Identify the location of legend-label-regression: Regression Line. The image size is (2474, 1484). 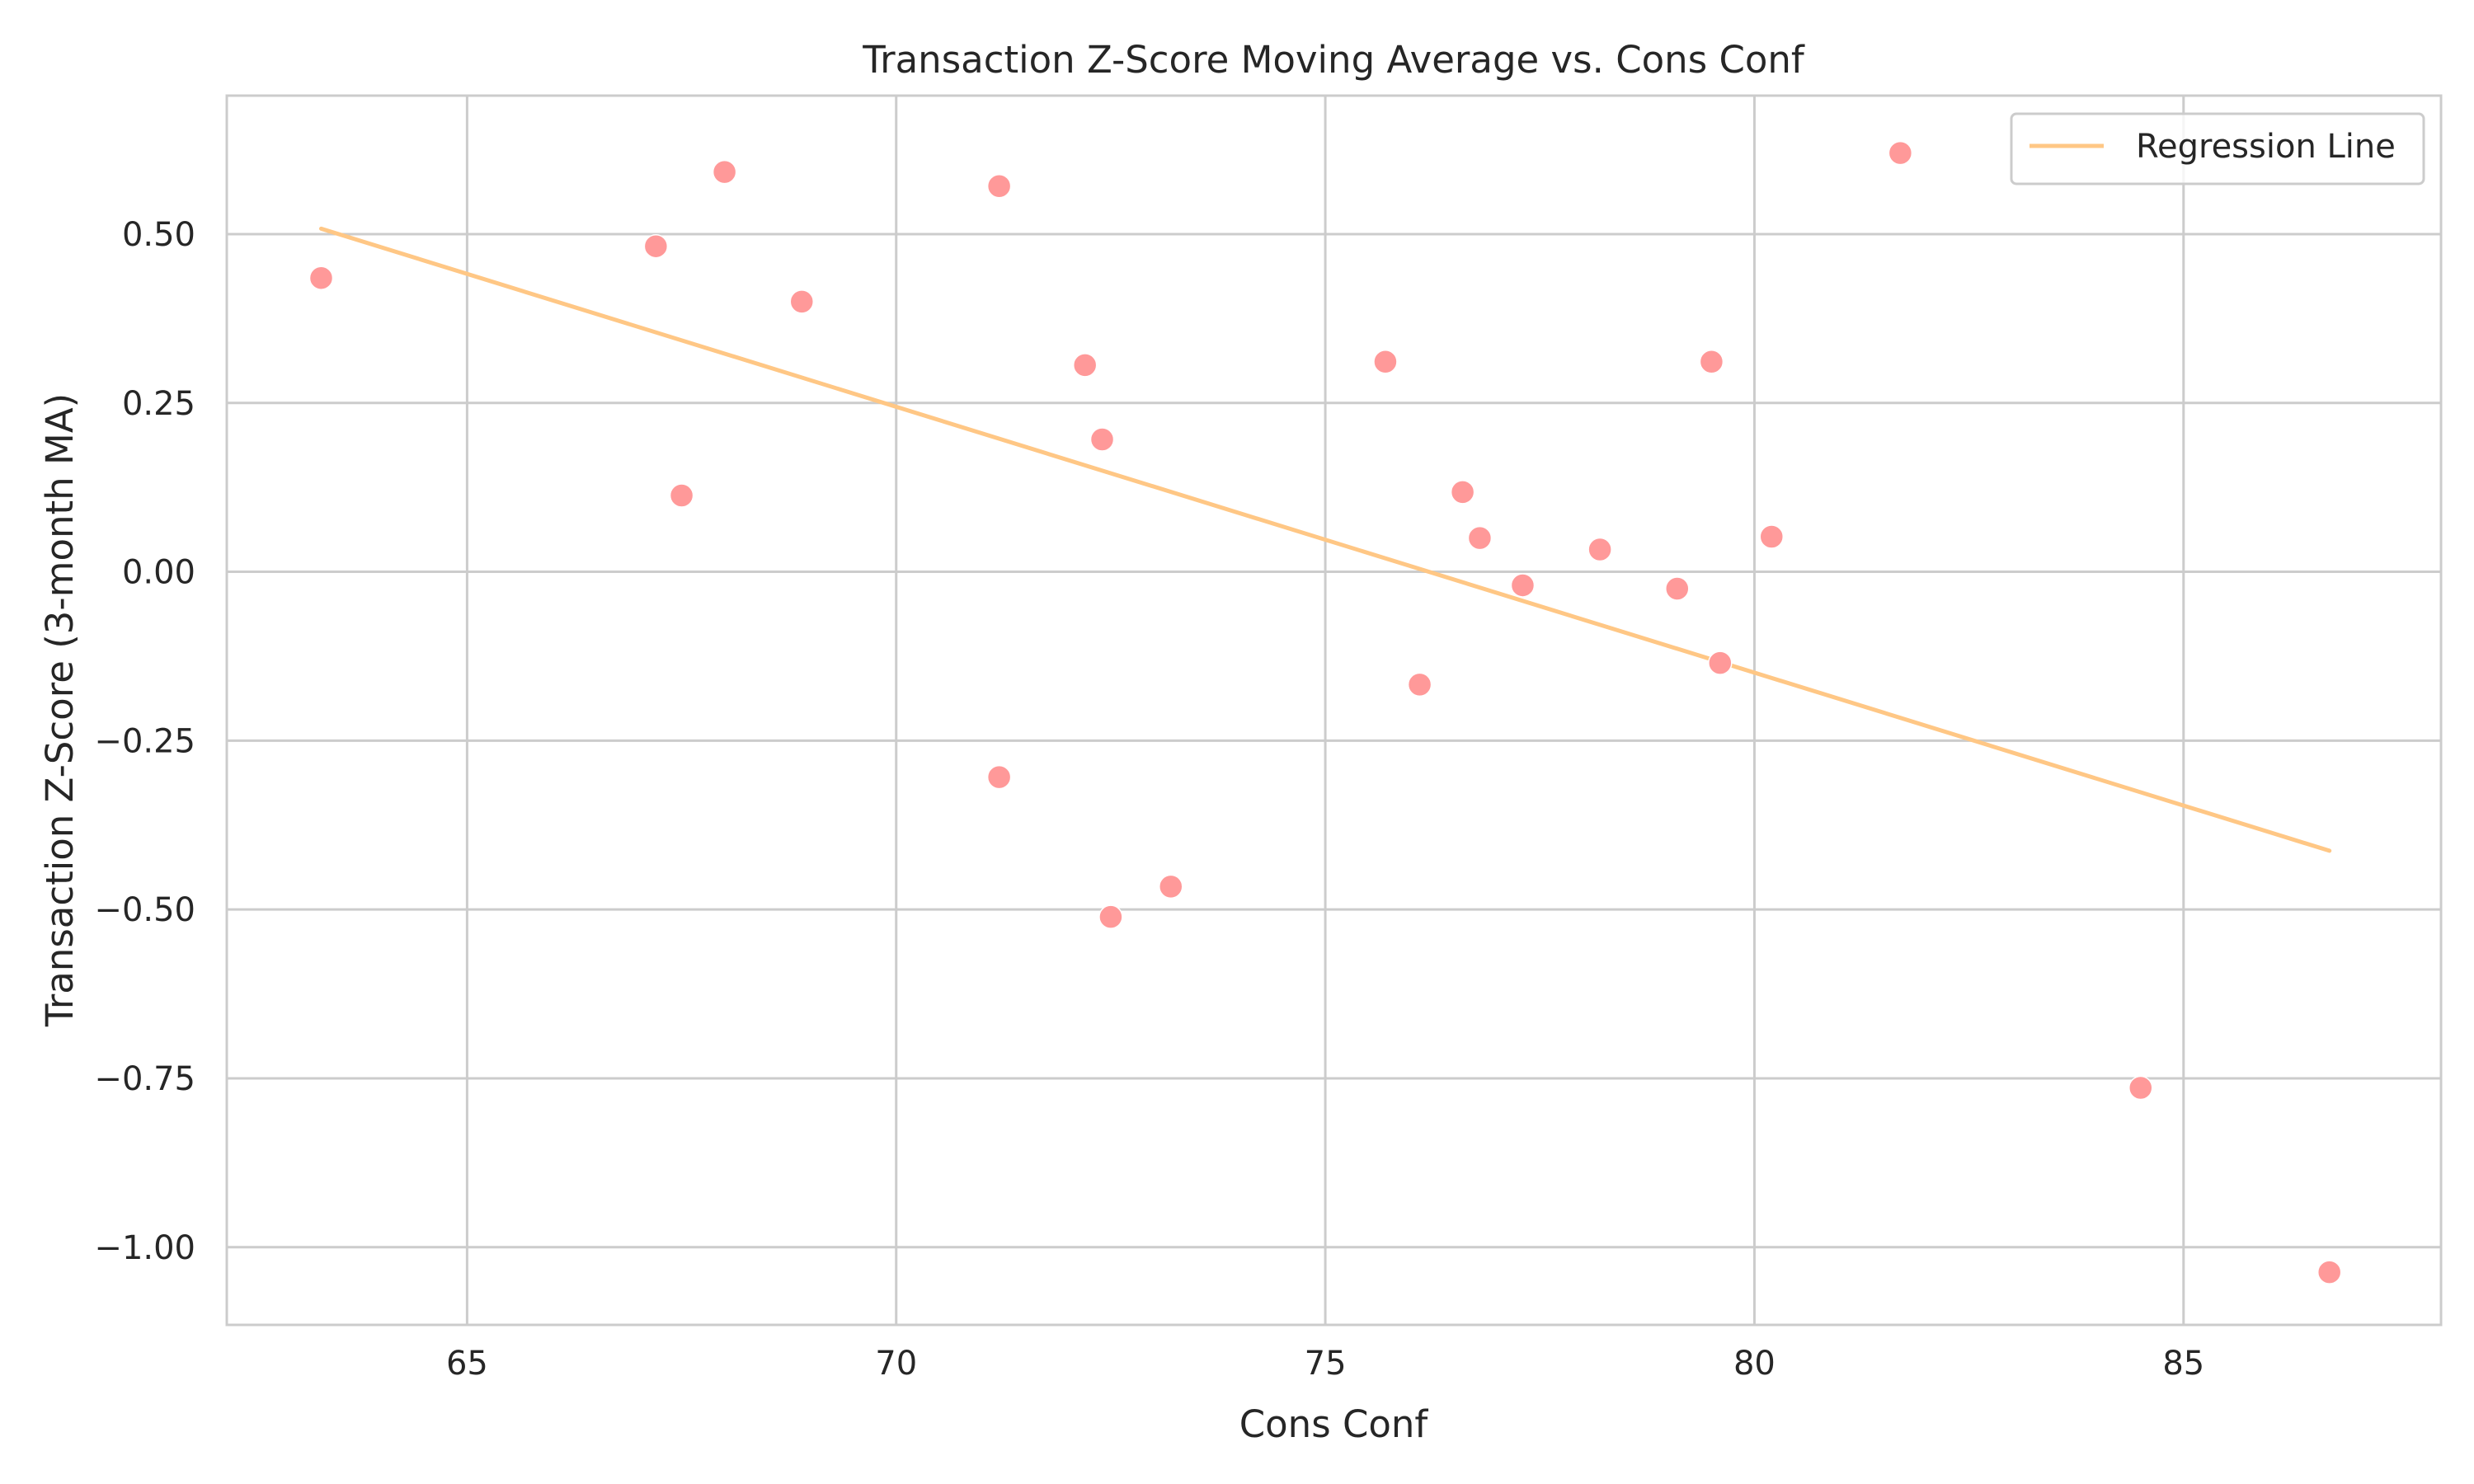
(2266, 147).